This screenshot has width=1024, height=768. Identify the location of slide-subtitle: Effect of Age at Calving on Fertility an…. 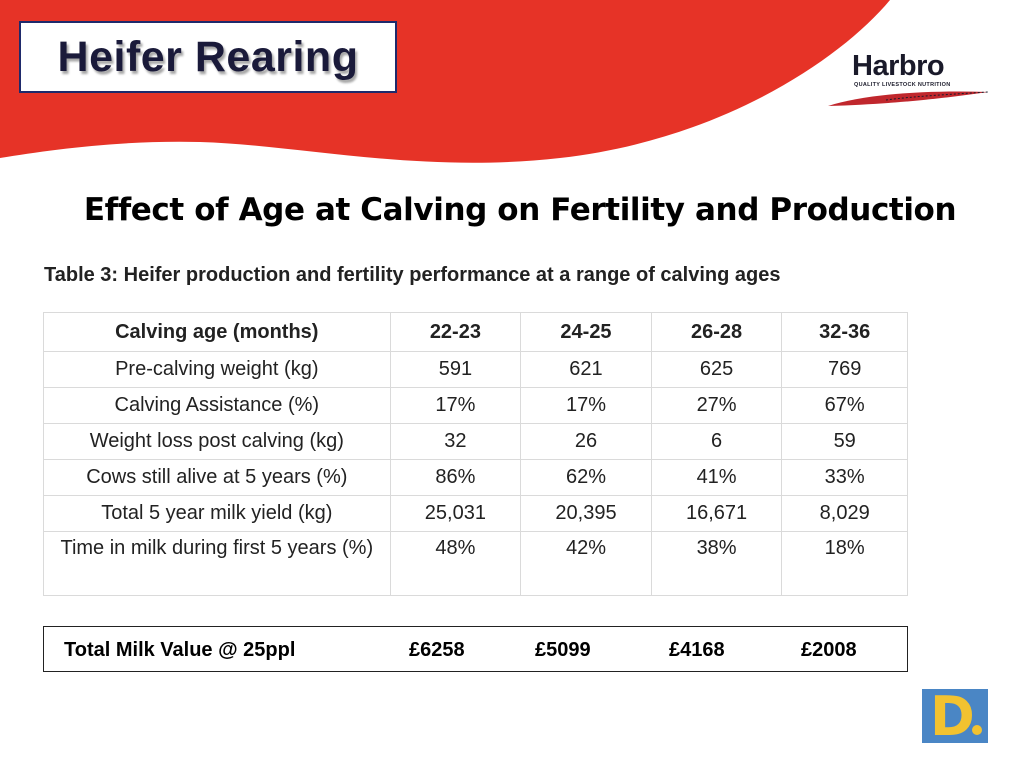
(520, 210).